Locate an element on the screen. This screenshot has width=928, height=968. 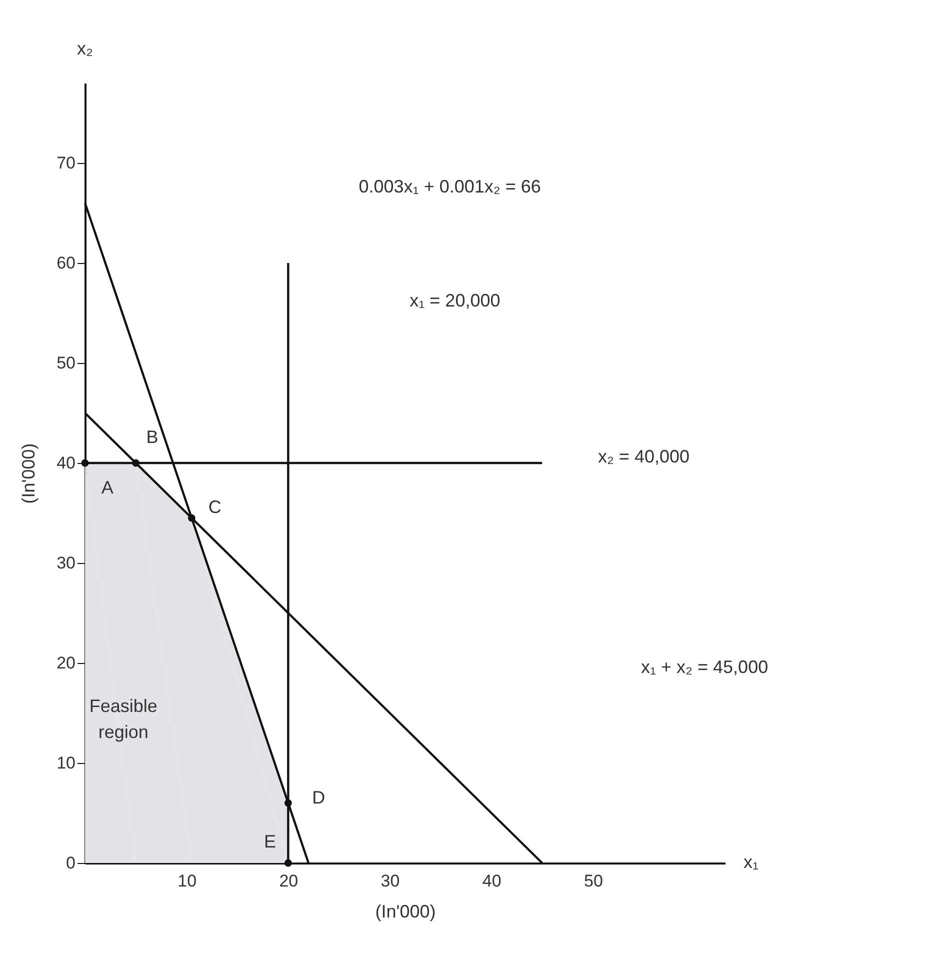
annotation: D is located at coordinates (319, 797).